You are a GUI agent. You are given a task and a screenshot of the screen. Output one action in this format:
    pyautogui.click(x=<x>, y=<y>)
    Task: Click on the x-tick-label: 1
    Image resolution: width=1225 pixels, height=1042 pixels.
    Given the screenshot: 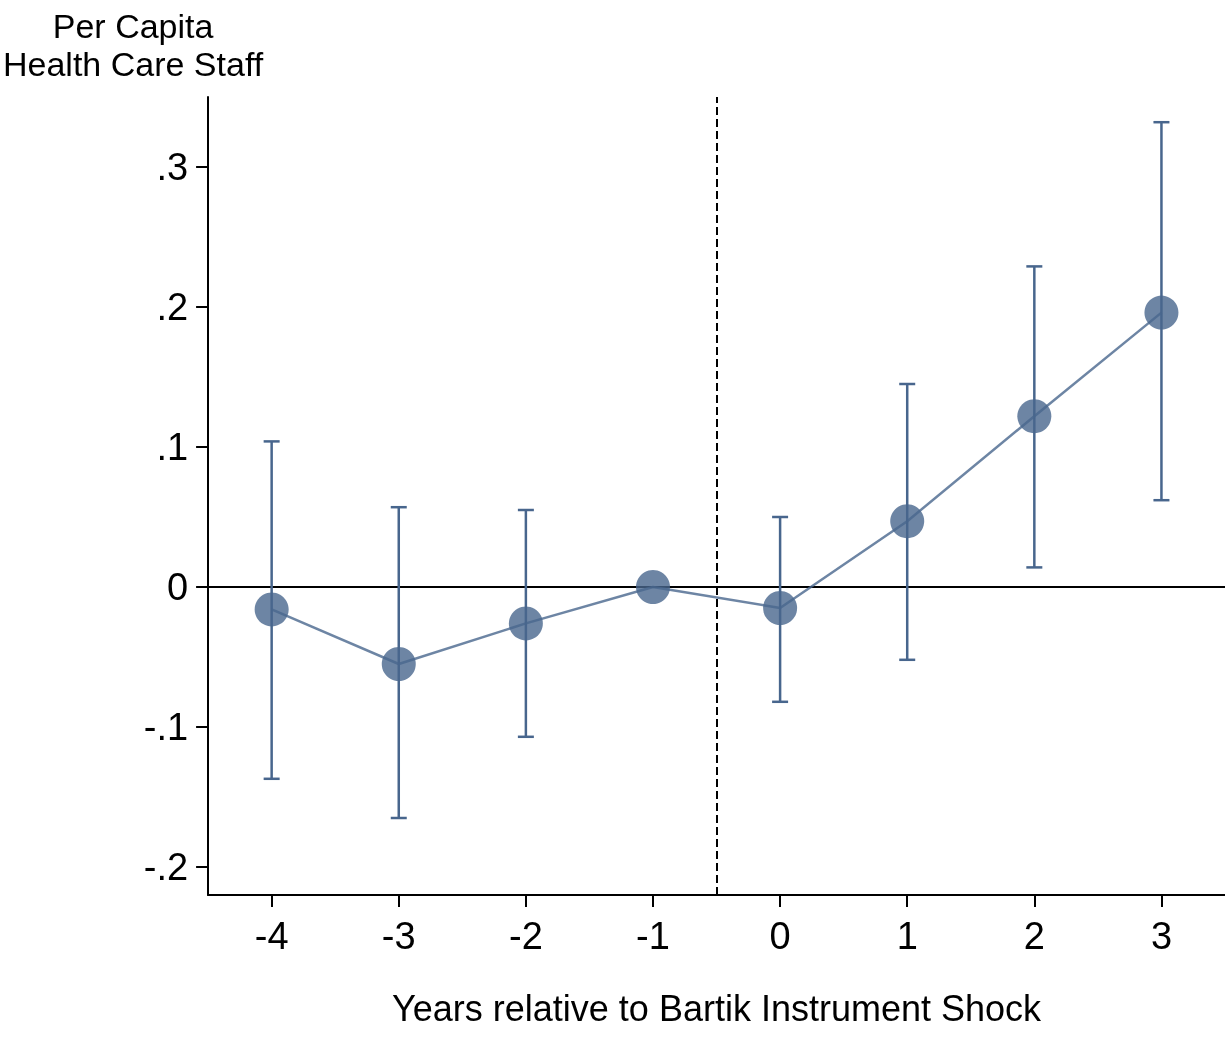 What is the action you would take?
    pyautogui.click(x=907, y=936)
    